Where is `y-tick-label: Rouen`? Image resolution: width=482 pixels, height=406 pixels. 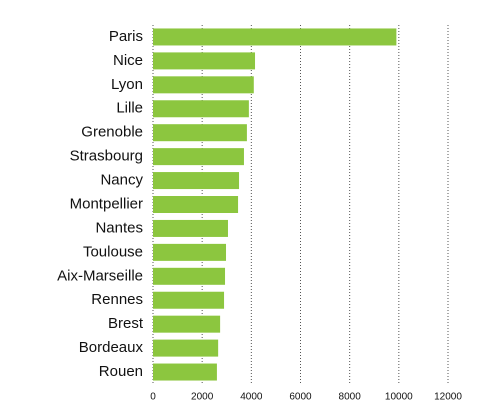 y-tick-label: Rouen is located at coordinates (121, 371).